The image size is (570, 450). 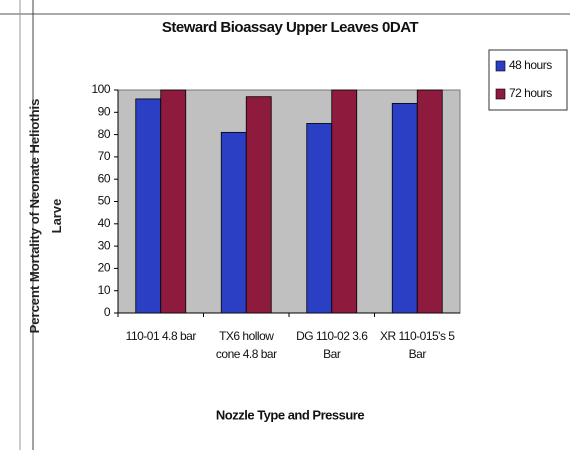 What do you see at coordinates (161, 336) in the screenshot?
I see `x-tick-label: 110-01 4.8 bar` at bounding box center [161, 336].